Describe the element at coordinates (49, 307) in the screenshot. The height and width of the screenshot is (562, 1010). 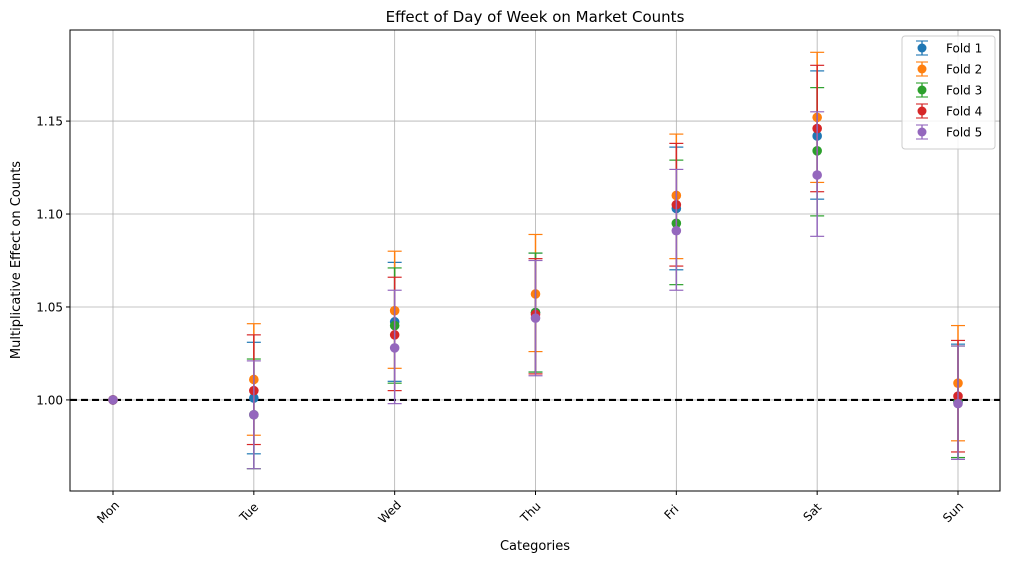
I see `y-tick-label: 1.05` at that location.